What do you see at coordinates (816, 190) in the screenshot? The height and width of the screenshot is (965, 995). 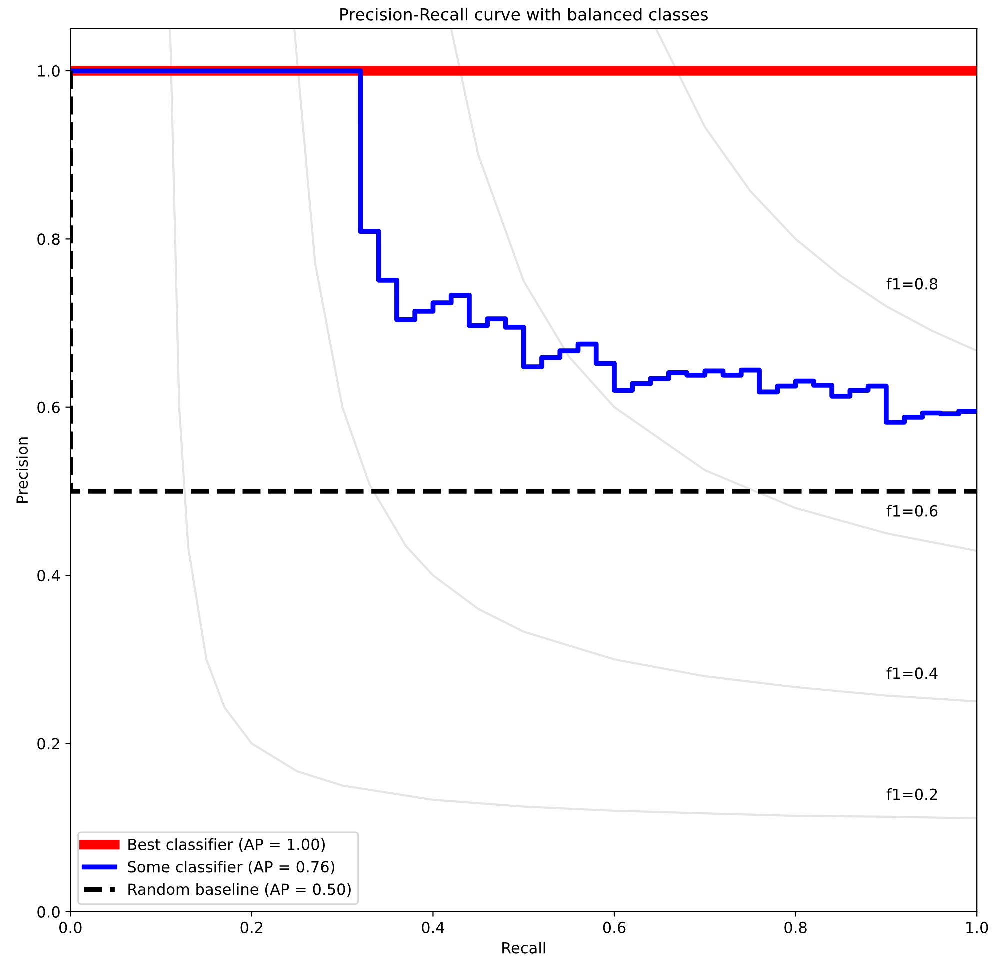 I see `line-series` at bounding box center [816, 190].